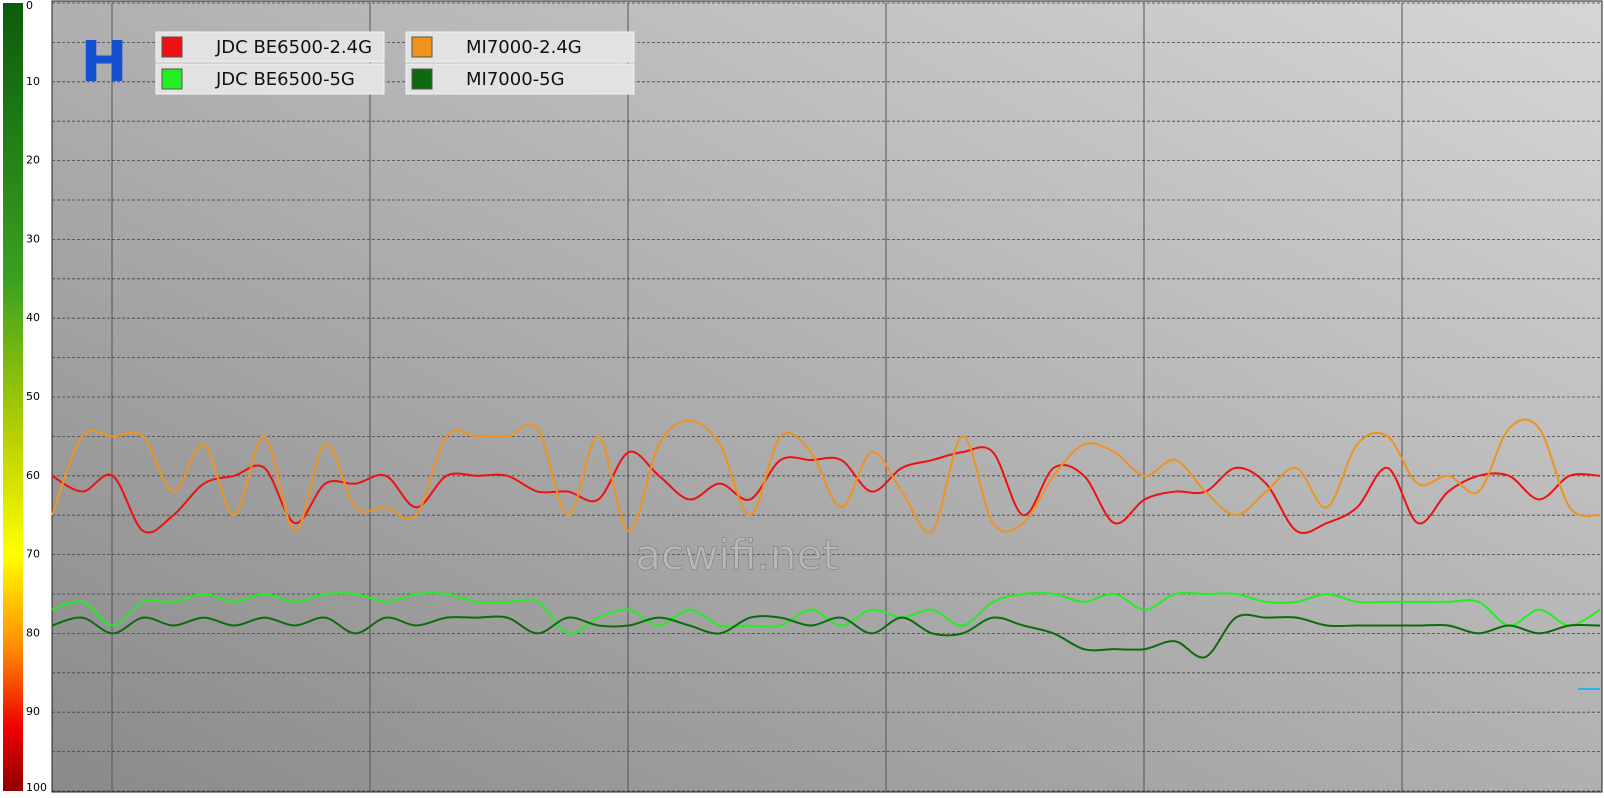 The height and width of the screenshot is (798, 1604). Describe the element at coordinates (33, 81) in the screenshot. I see `y-tick-label: 10` at that location.